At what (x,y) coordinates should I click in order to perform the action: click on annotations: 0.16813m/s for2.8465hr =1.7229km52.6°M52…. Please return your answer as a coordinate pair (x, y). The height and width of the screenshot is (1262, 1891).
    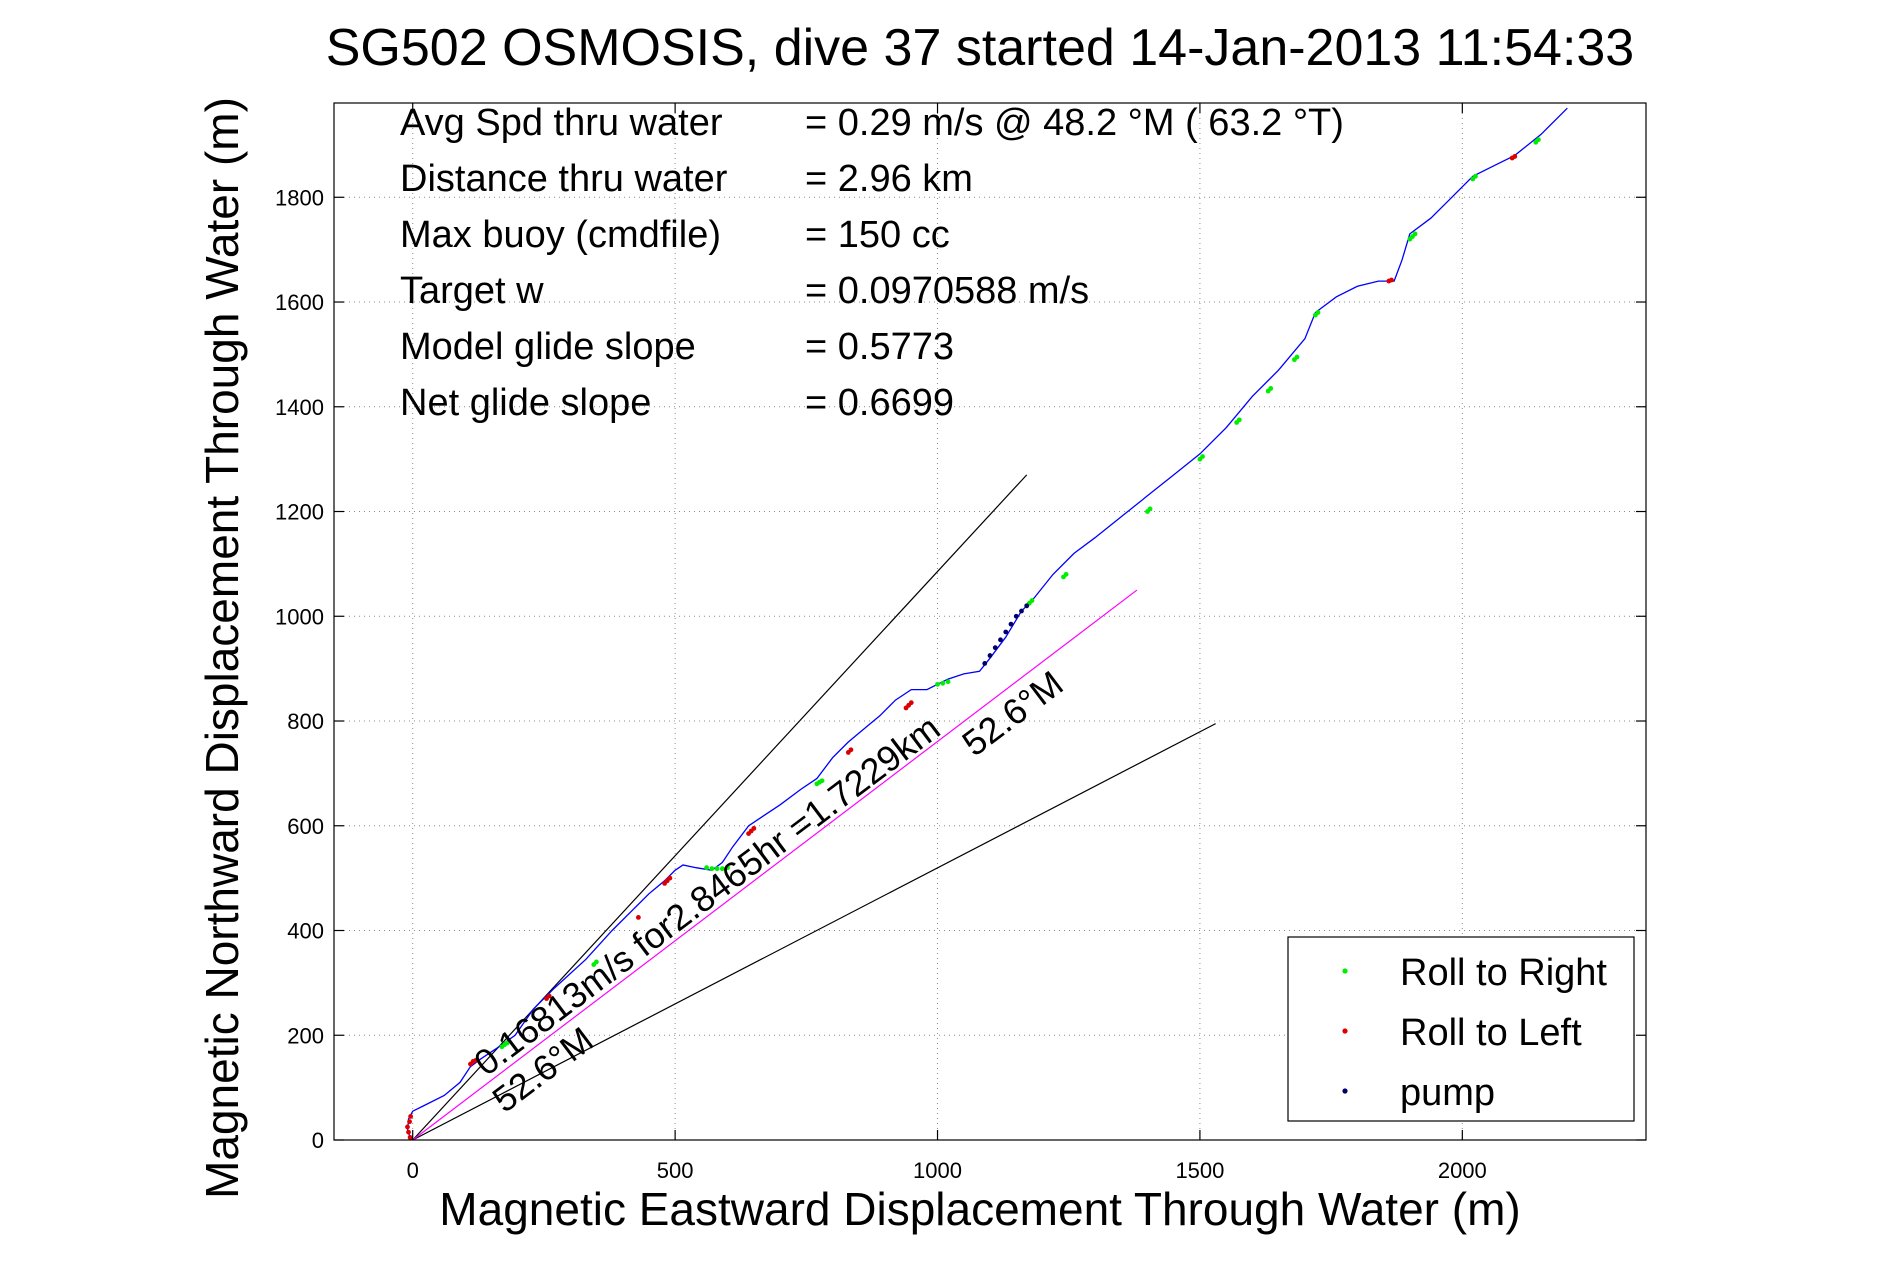
    Looking at the image, I should click on (768, 891).